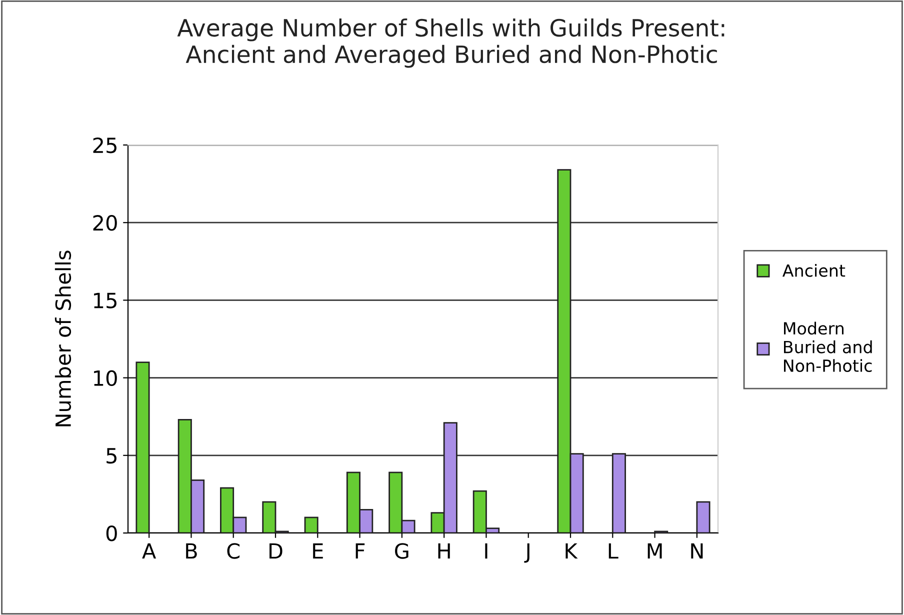 Image resolution: width=904 pixels, height=615 pixels. What do you see at coordinates (63, 338) in the screenshot?
I see `y-axis-title: Number of Shells` at bounding box center [63, 338].